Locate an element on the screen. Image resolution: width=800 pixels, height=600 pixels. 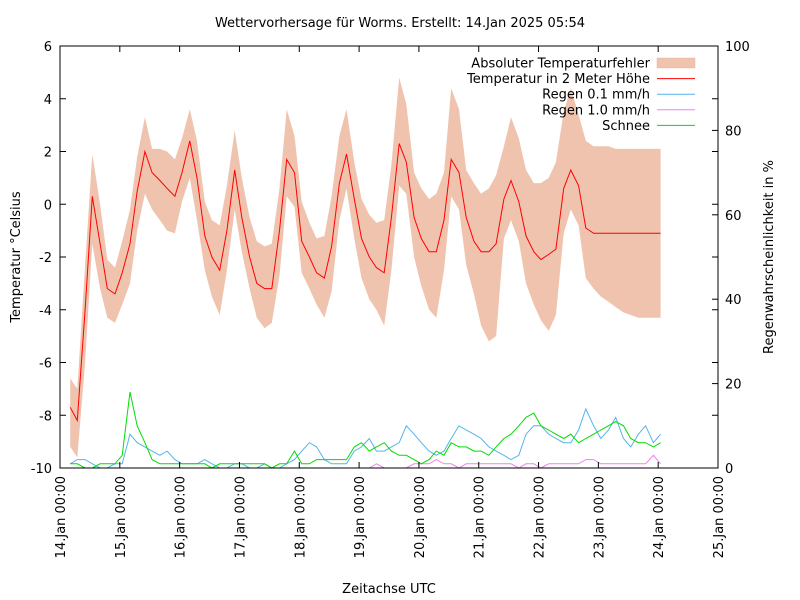
y2-tick-label: 0 is located at coordinates (729, 469).